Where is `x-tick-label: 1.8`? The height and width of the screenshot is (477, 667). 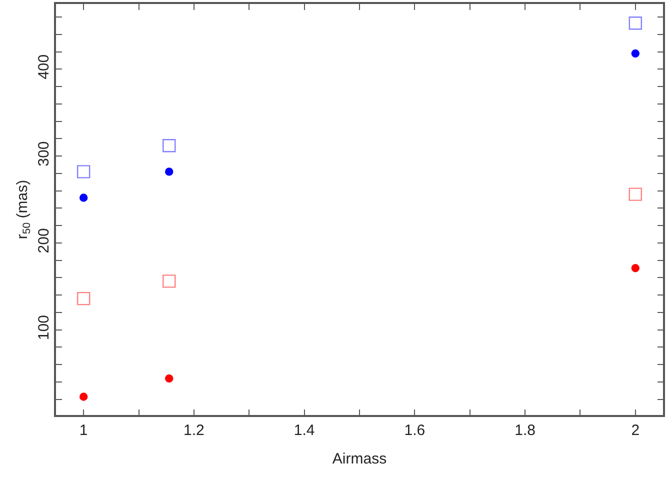 x-tick-label: 1.8 is located at coordinates (525, 430).